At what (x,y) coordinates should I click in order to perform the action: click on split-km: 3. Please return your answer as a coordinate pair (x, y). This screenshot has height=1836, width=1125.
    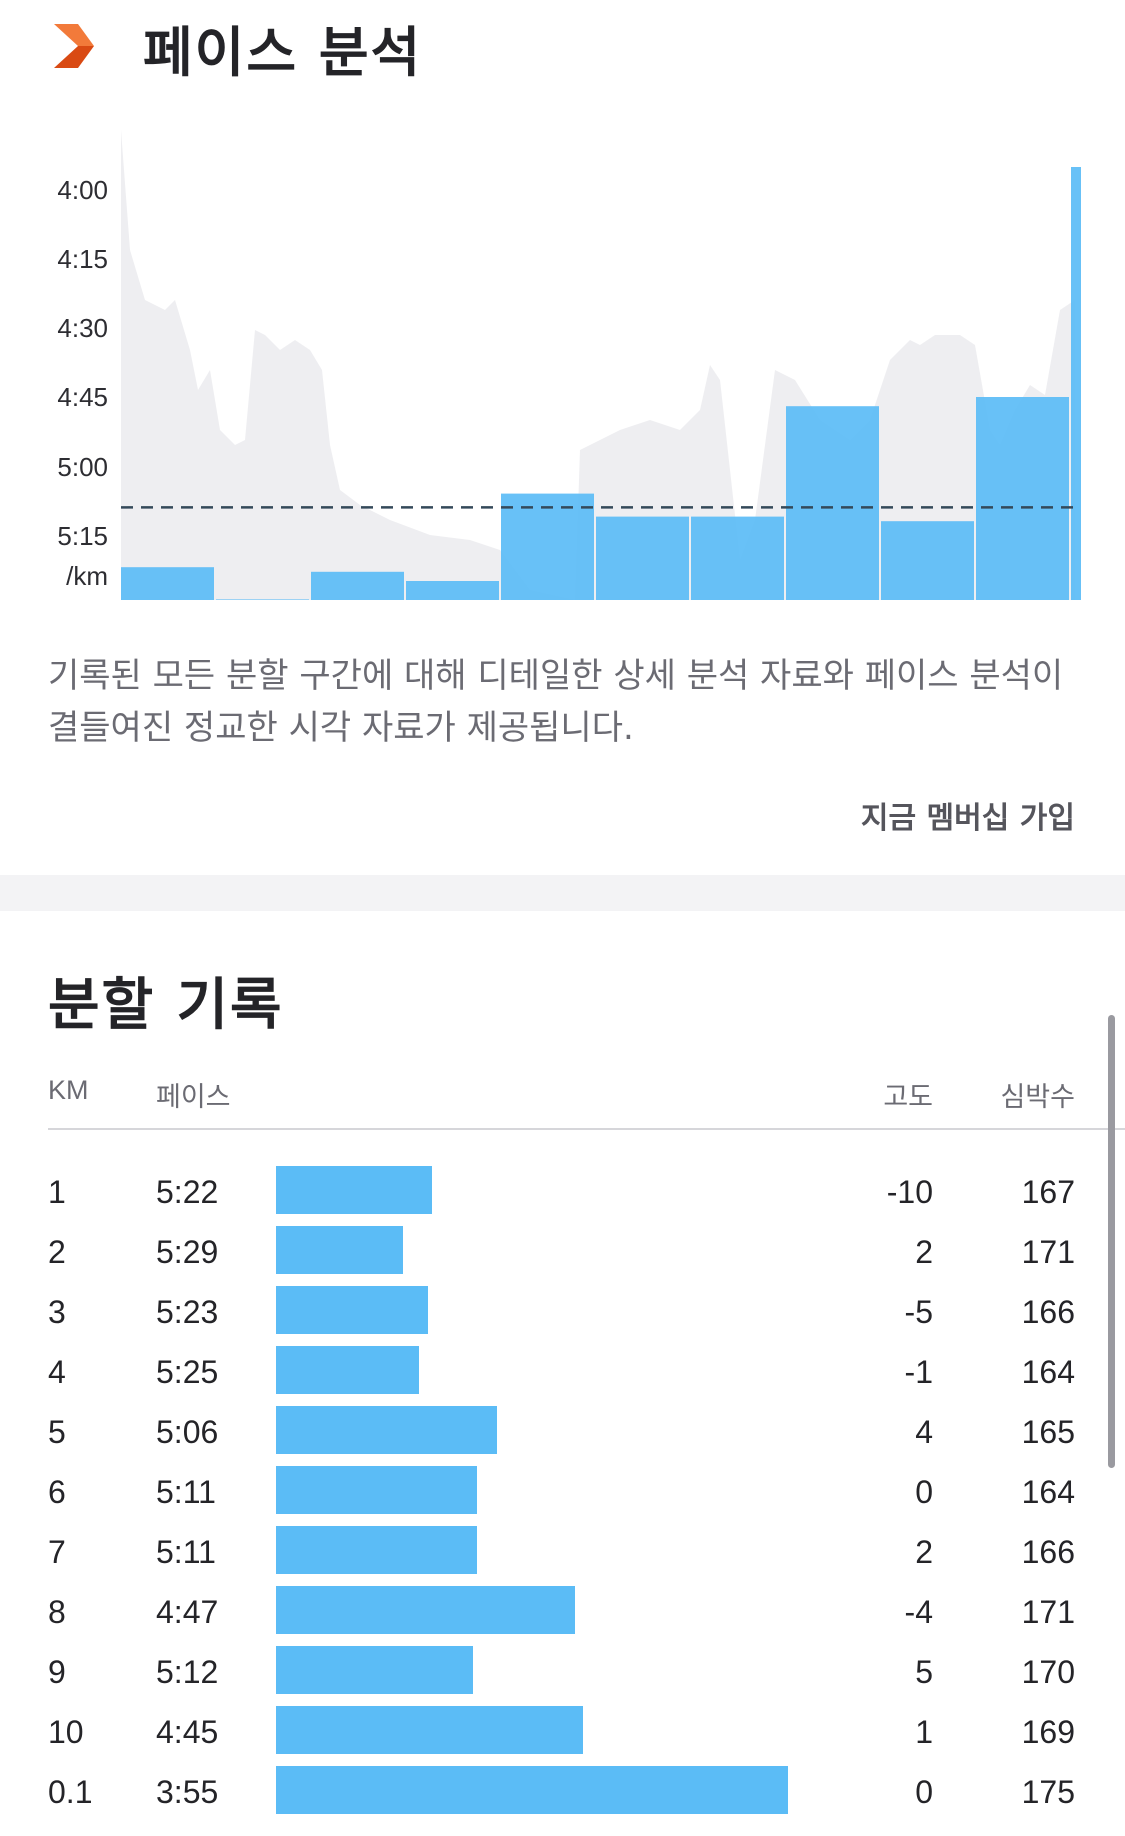
    Looking at the image, I should click on (57, 1312).